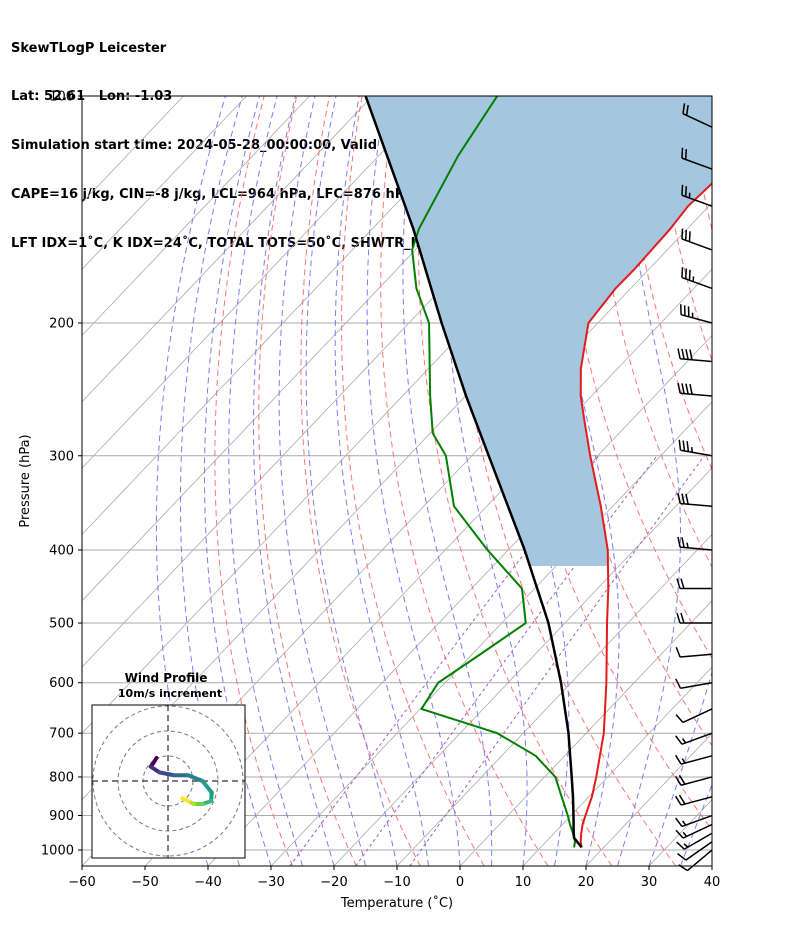  Describe the element at coordinates (61, 683) in the screenshot. I see `y-tick-label: 600` at that location.